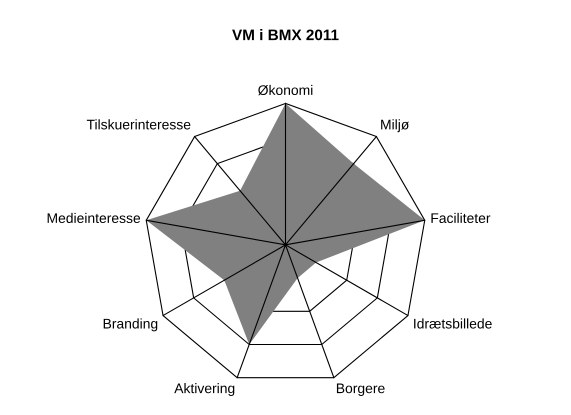 This screenshot has height=415, width=571. What do you see at coordinates (285, 34) in the screenshot?
I see `chart-title: VM i BMX 2011` at bounding box center [285, 34].